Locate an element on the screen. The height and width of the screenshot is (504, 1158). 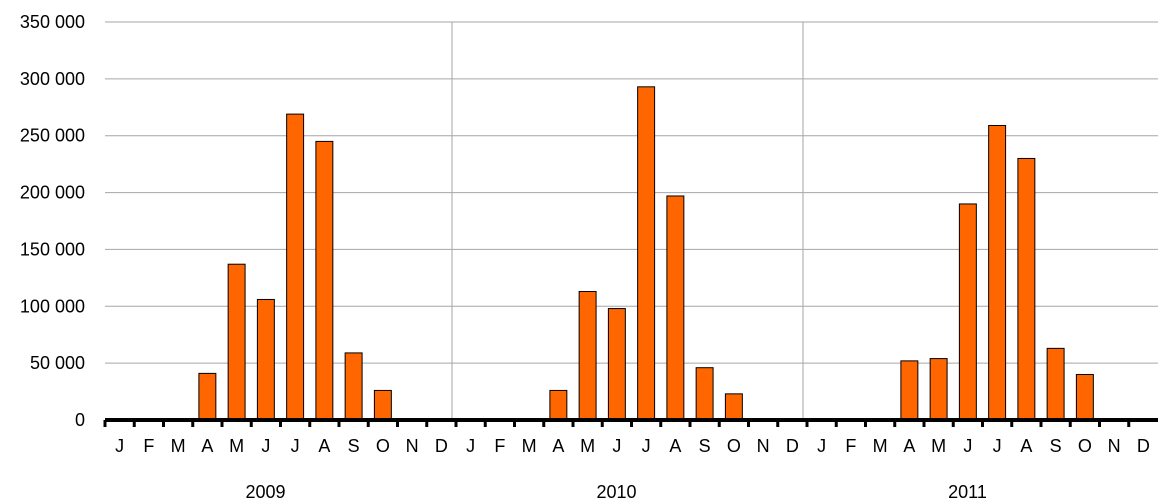
y-tick-label: 350 000 is located at coordinates (52, 22).